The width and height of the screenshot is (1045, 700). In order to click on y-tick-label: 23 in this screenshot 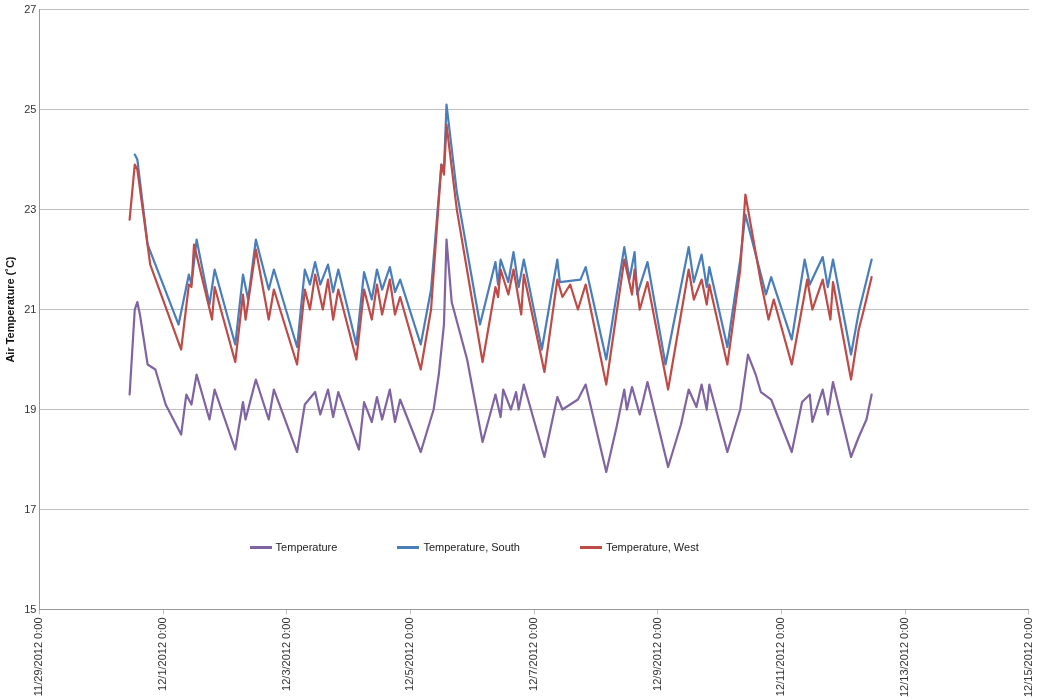, I will do `click(30, 208)`.